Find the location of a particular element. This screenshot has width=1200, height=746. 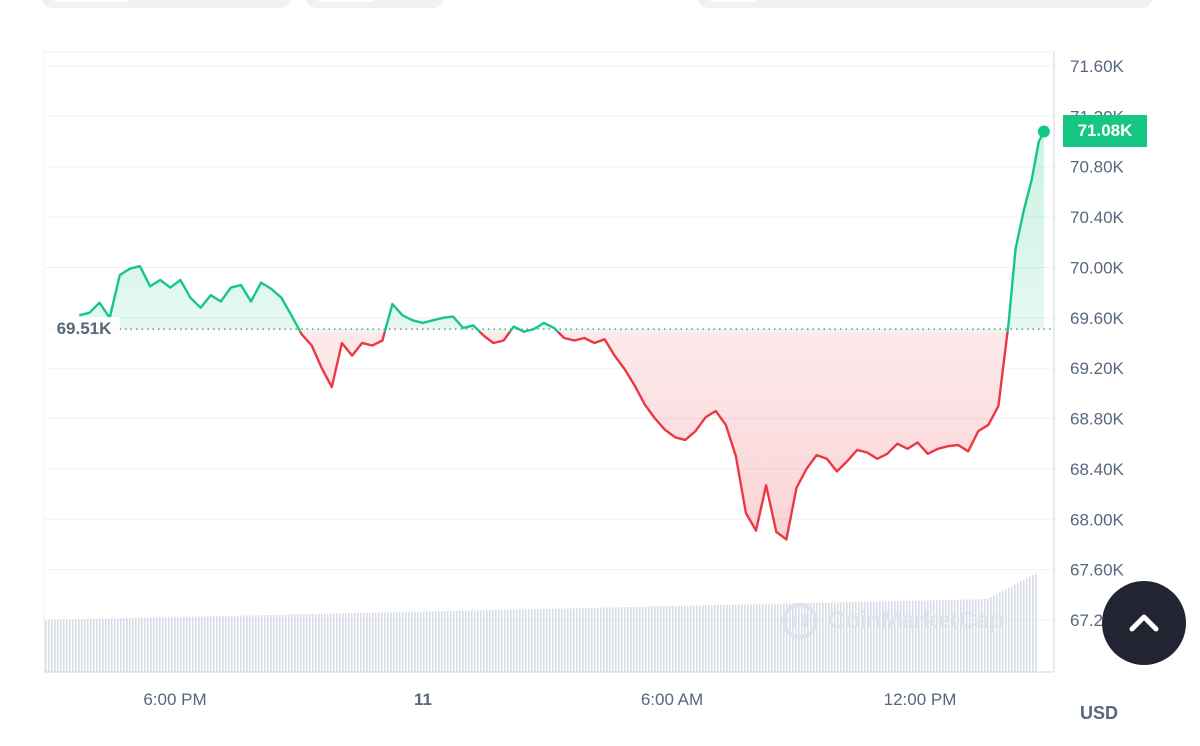

y-tick-label: 67.60K is located at coordinates (1097, 570).